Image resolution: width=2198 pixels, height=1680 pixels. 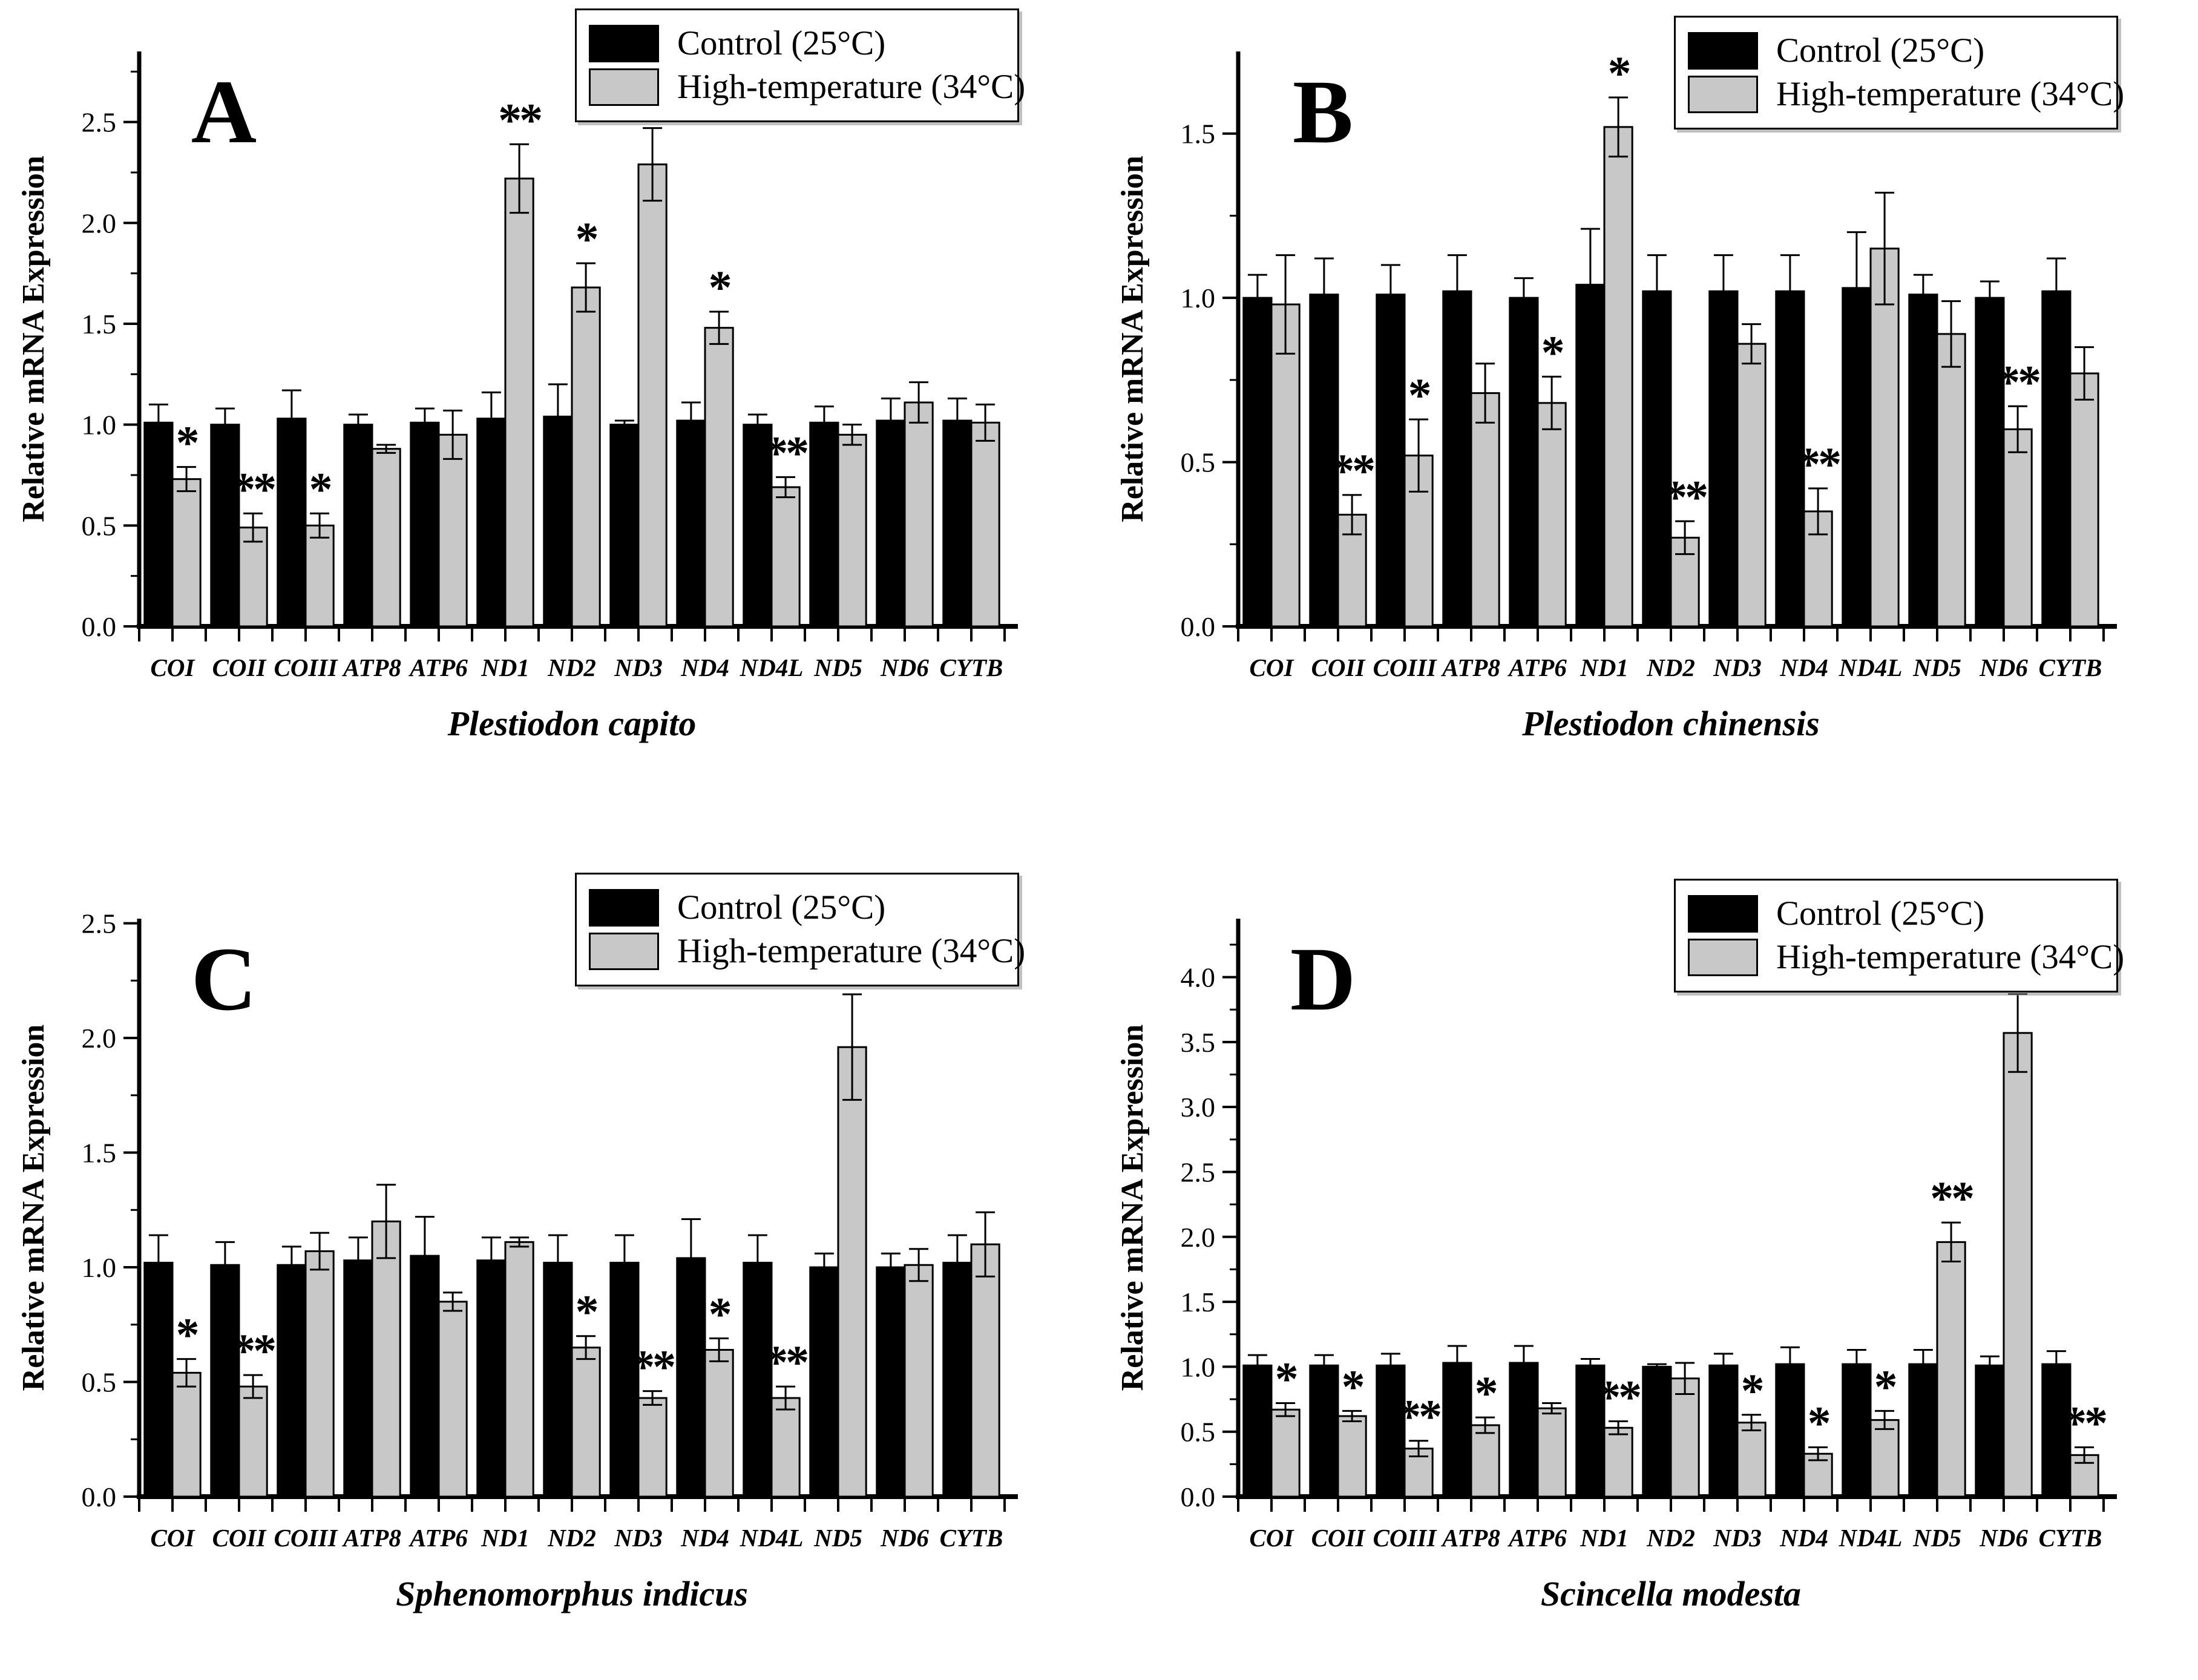 I want to click on gene-label: ND6, so click(x=2003, y=667).